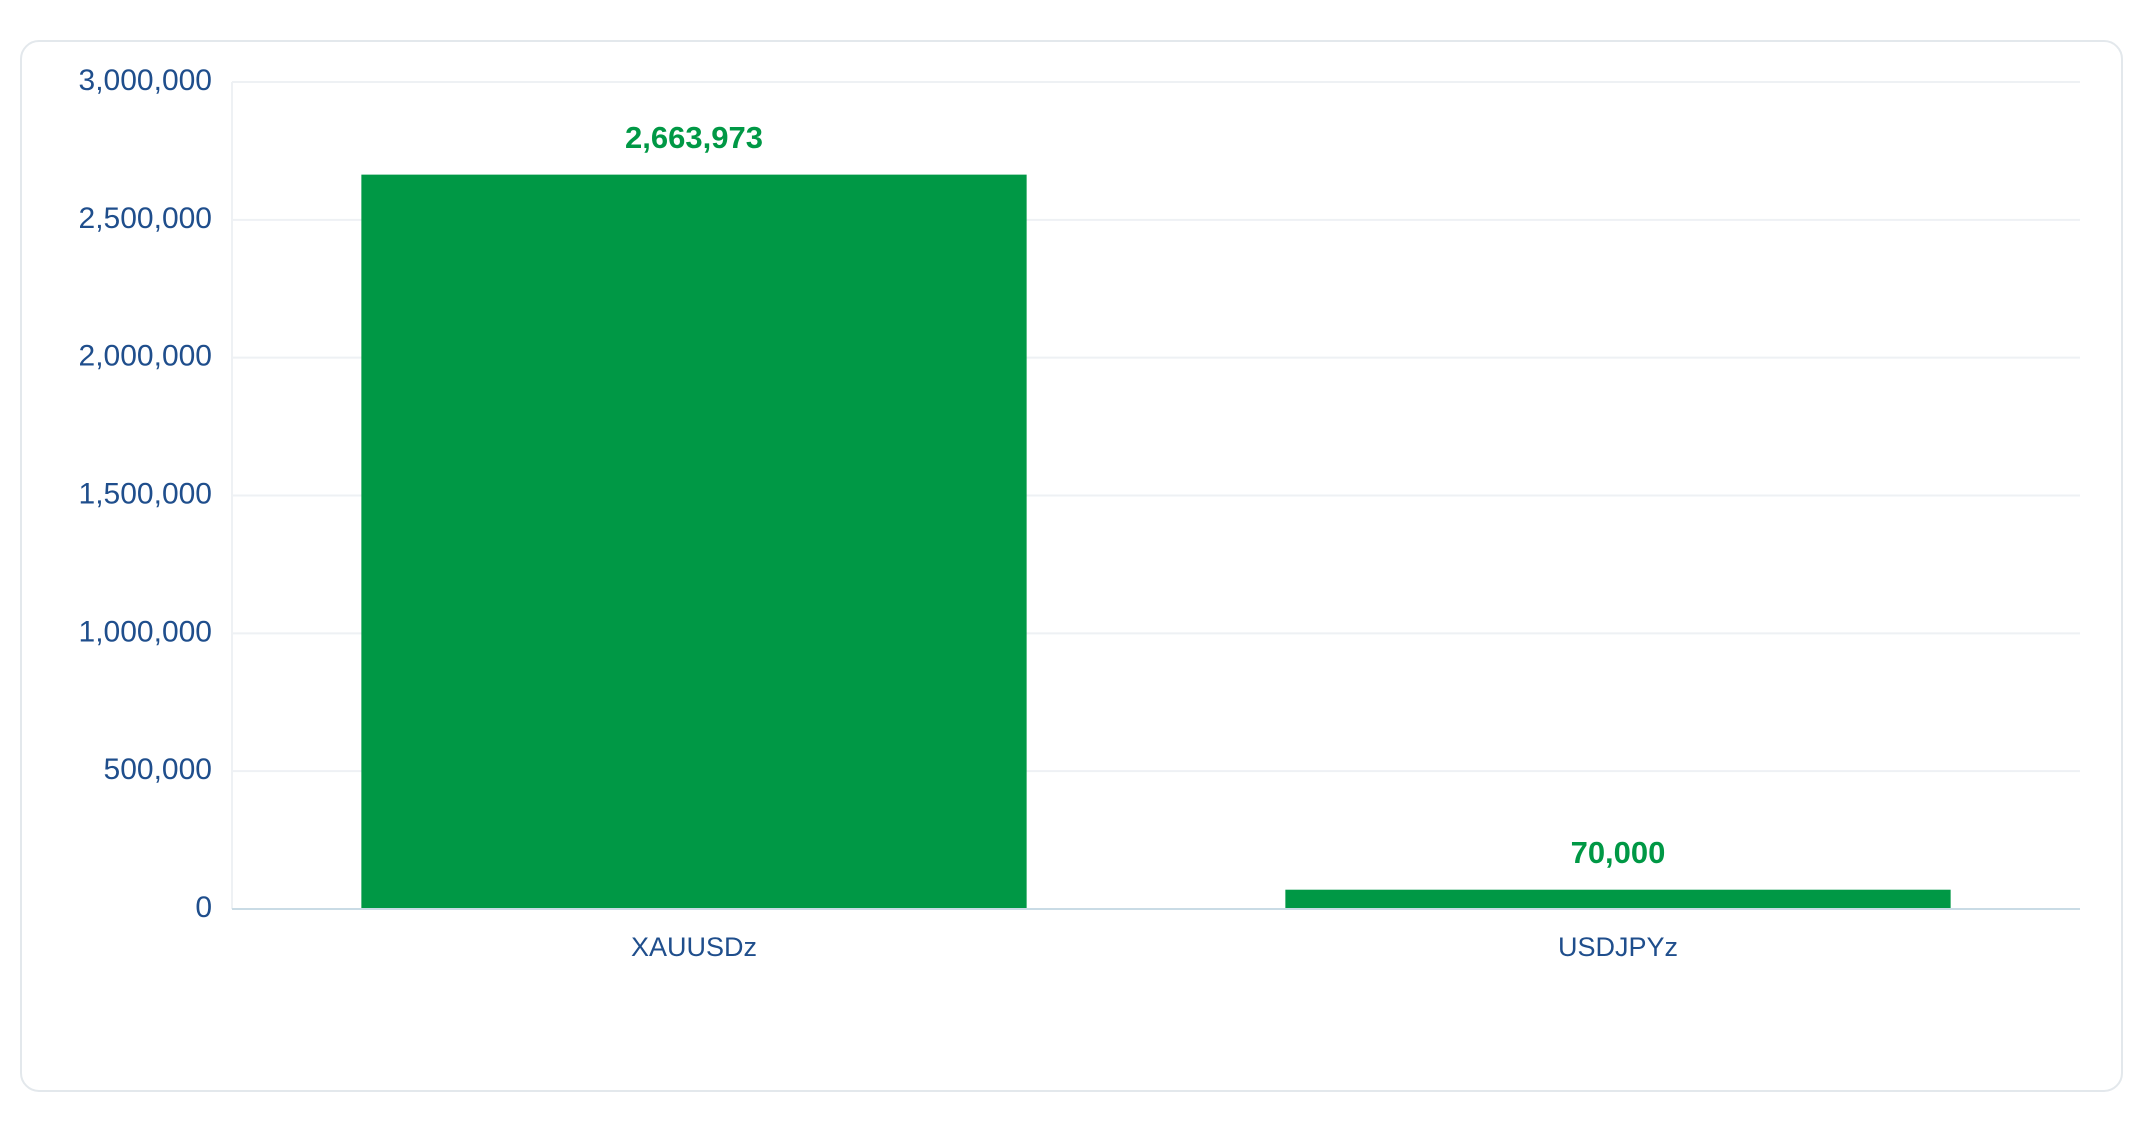 This screenshot has height=1134, width=2144. I want to click on value-label: 2,663,973, so click(694, 137).